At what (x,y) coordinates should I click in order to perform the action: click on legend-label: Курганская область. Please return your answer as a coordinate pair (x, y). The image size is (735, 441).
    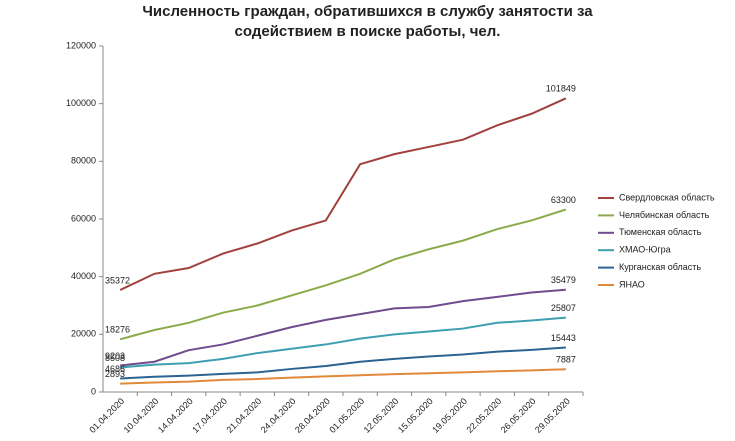
    Looking at the image, I should click on (660, 267).